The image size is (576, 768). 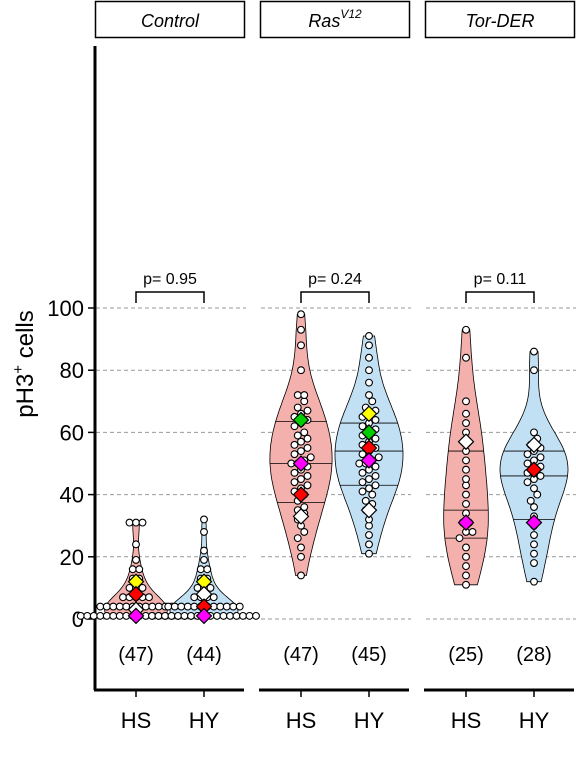 What do you see at coordinates (500, 279) in the screenshot?
I see `p-value-label: p= 0.11` at bounding box center [500, 279].